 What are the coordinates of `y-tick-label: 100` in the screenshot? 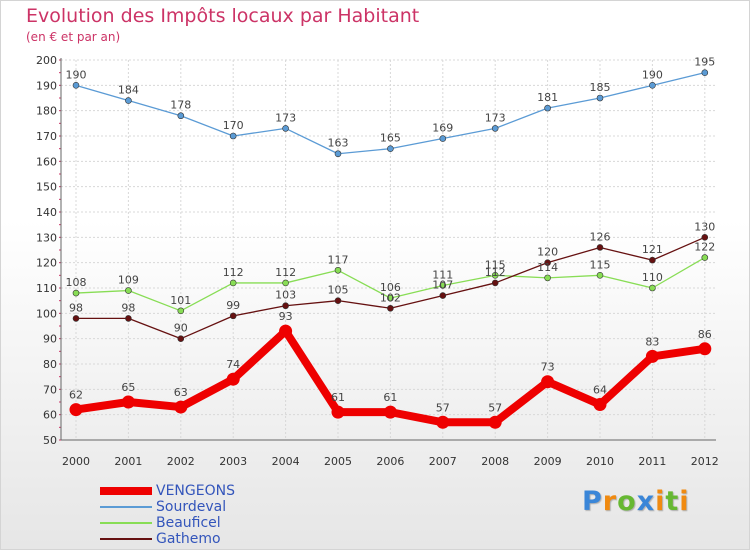 It's located at (46, 313).